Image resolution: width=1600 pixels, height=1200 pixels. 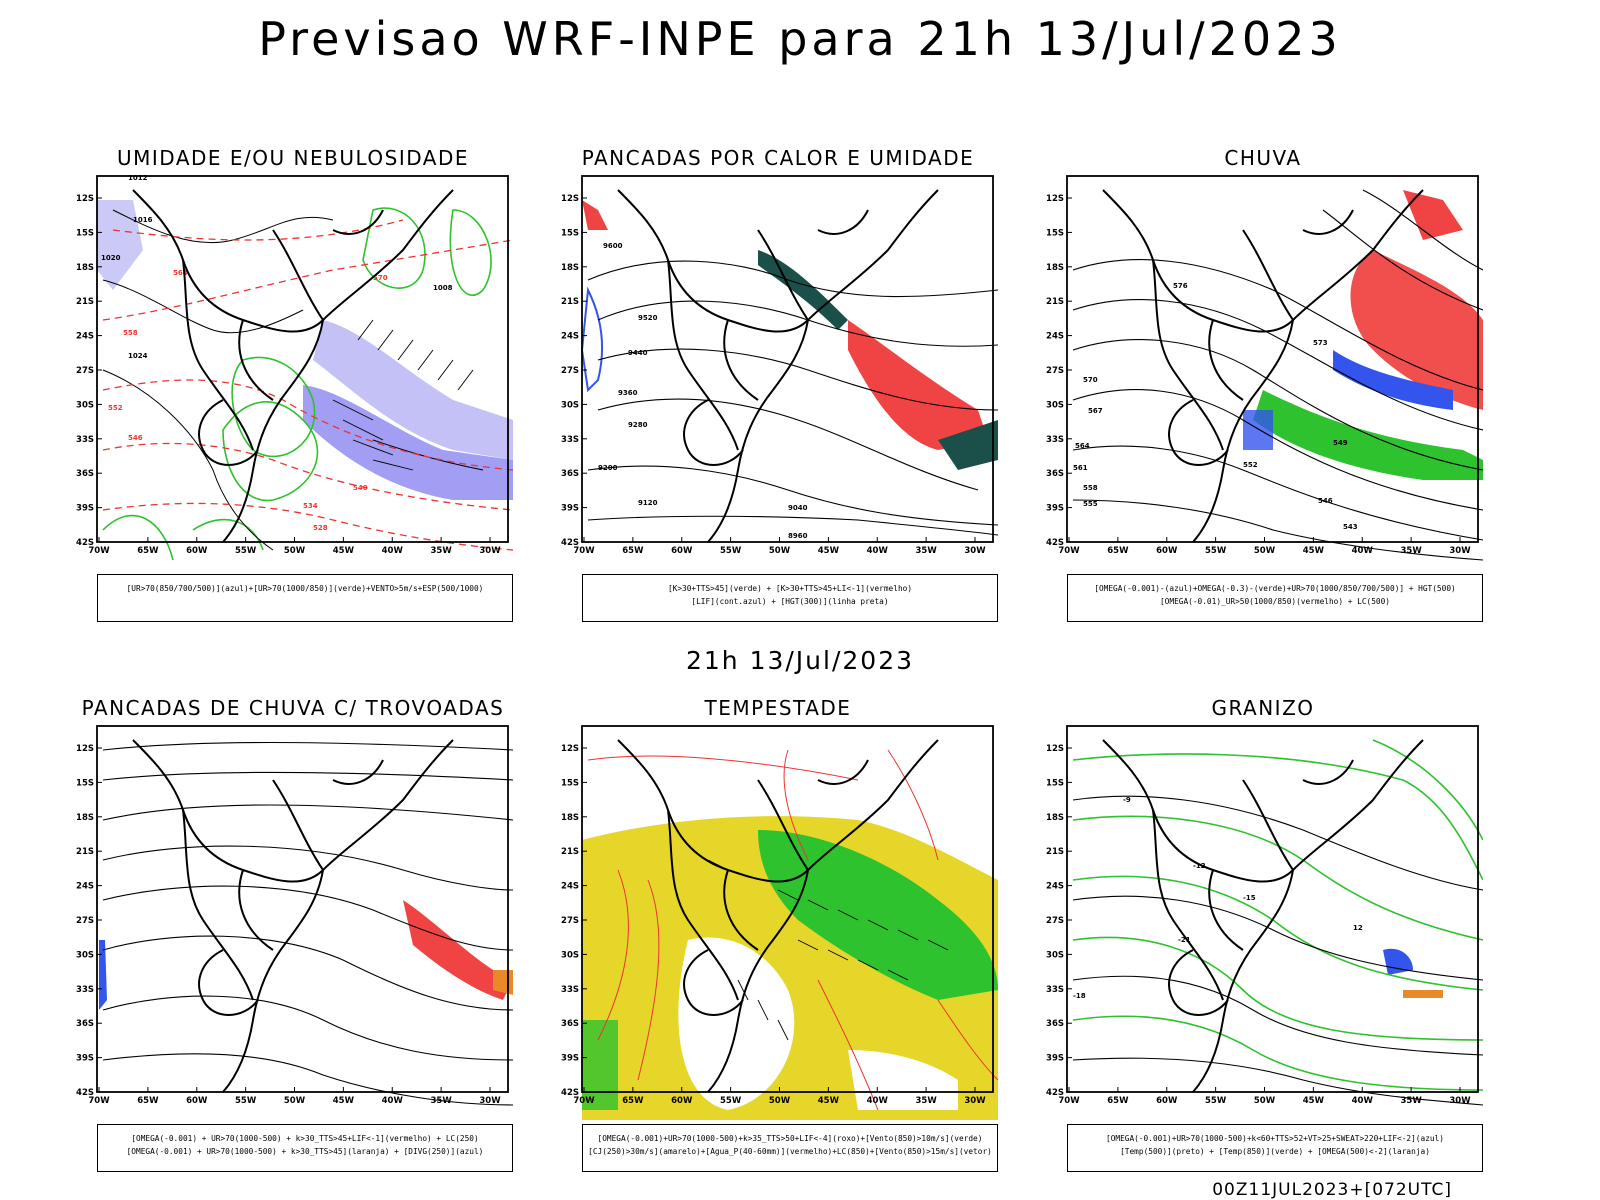 I want to click on lat-tick-label: 39S, so click(x=85, y=509).